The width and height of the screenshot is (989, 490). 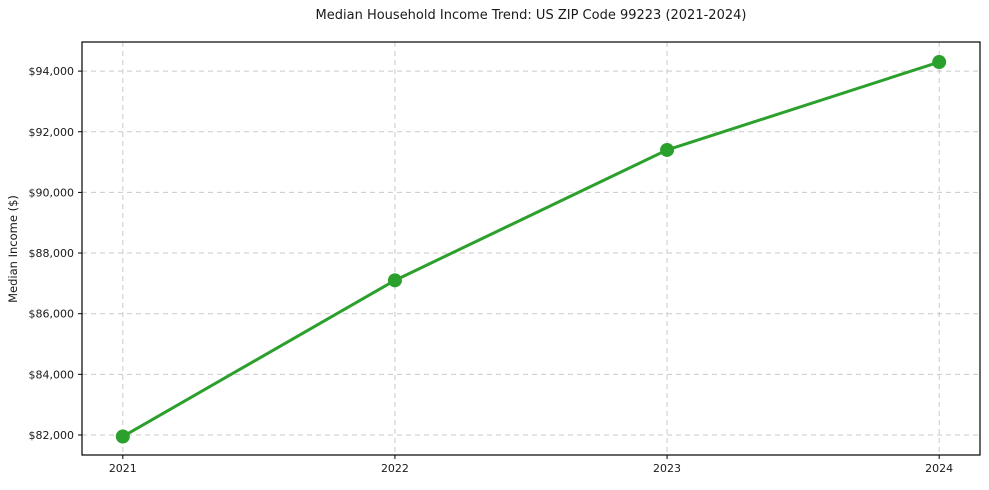 I want to click on data-point-2021, so click(x=122, y=436).